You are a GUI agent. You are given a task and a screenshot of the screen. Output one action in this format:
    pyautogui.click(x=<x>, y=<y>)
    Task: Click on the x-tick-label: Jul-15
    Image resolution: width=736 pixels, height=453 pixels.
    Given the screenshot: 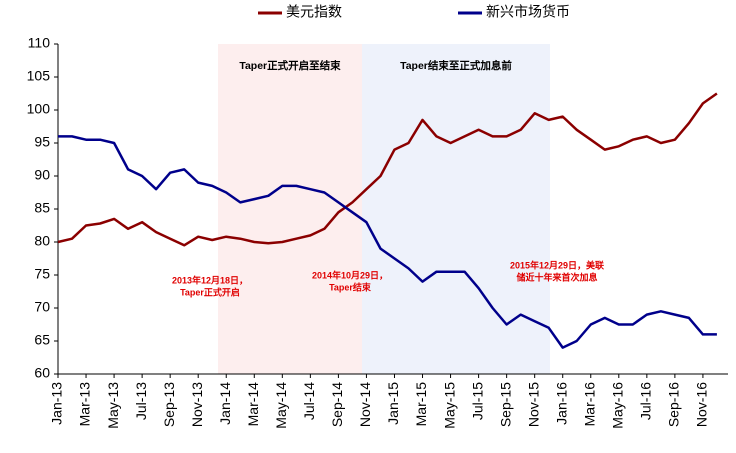 What is the action you would take?
    pyautogui.click(x=477, y=401)
    